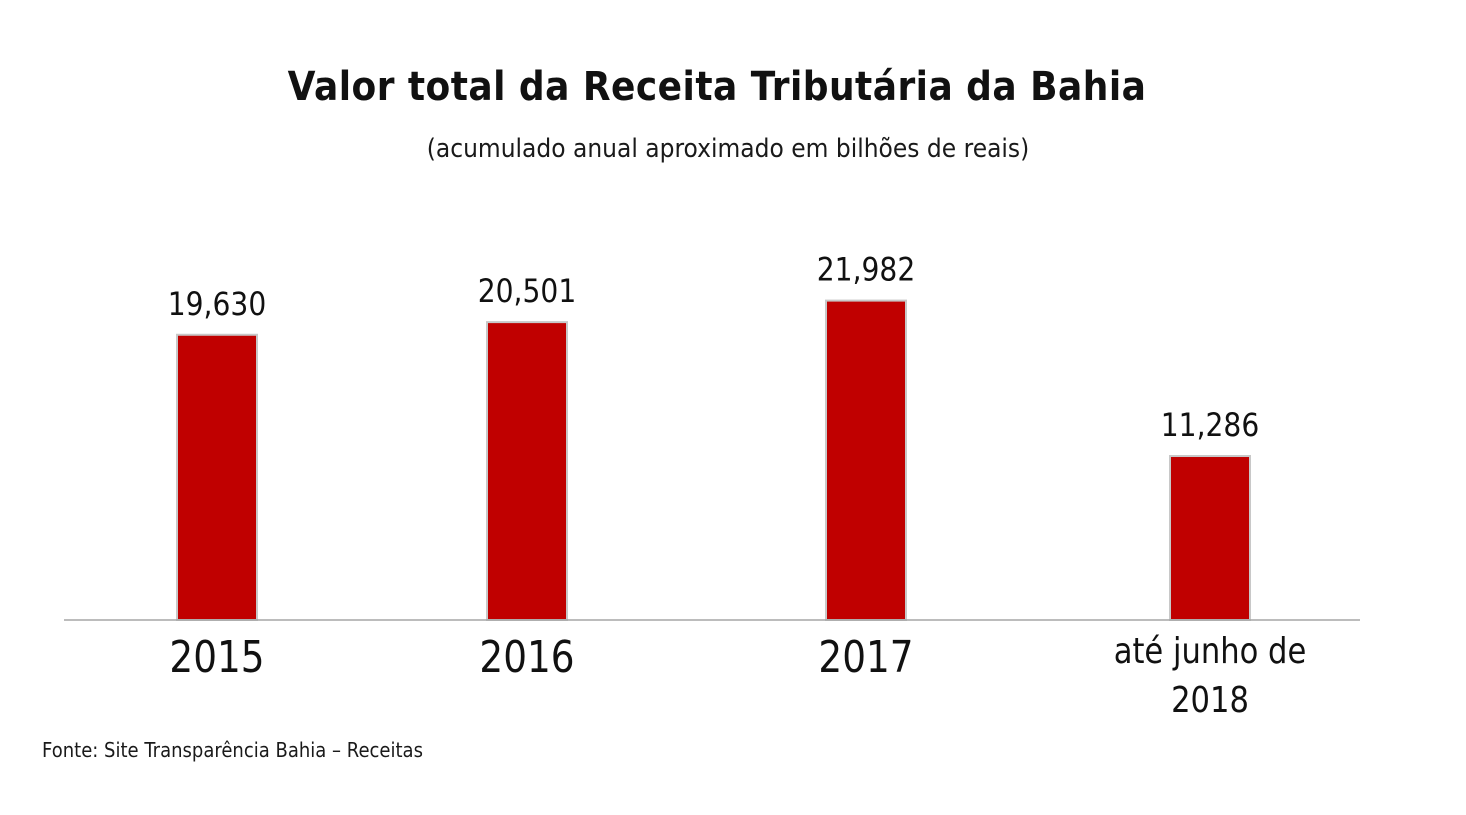 The width and height of the screenshot is (1466, 815). What do you see at coordinates (1210, 651) in the screenshot?
I see `category-label-line: até junho de` at bounding box center [1210, 651].